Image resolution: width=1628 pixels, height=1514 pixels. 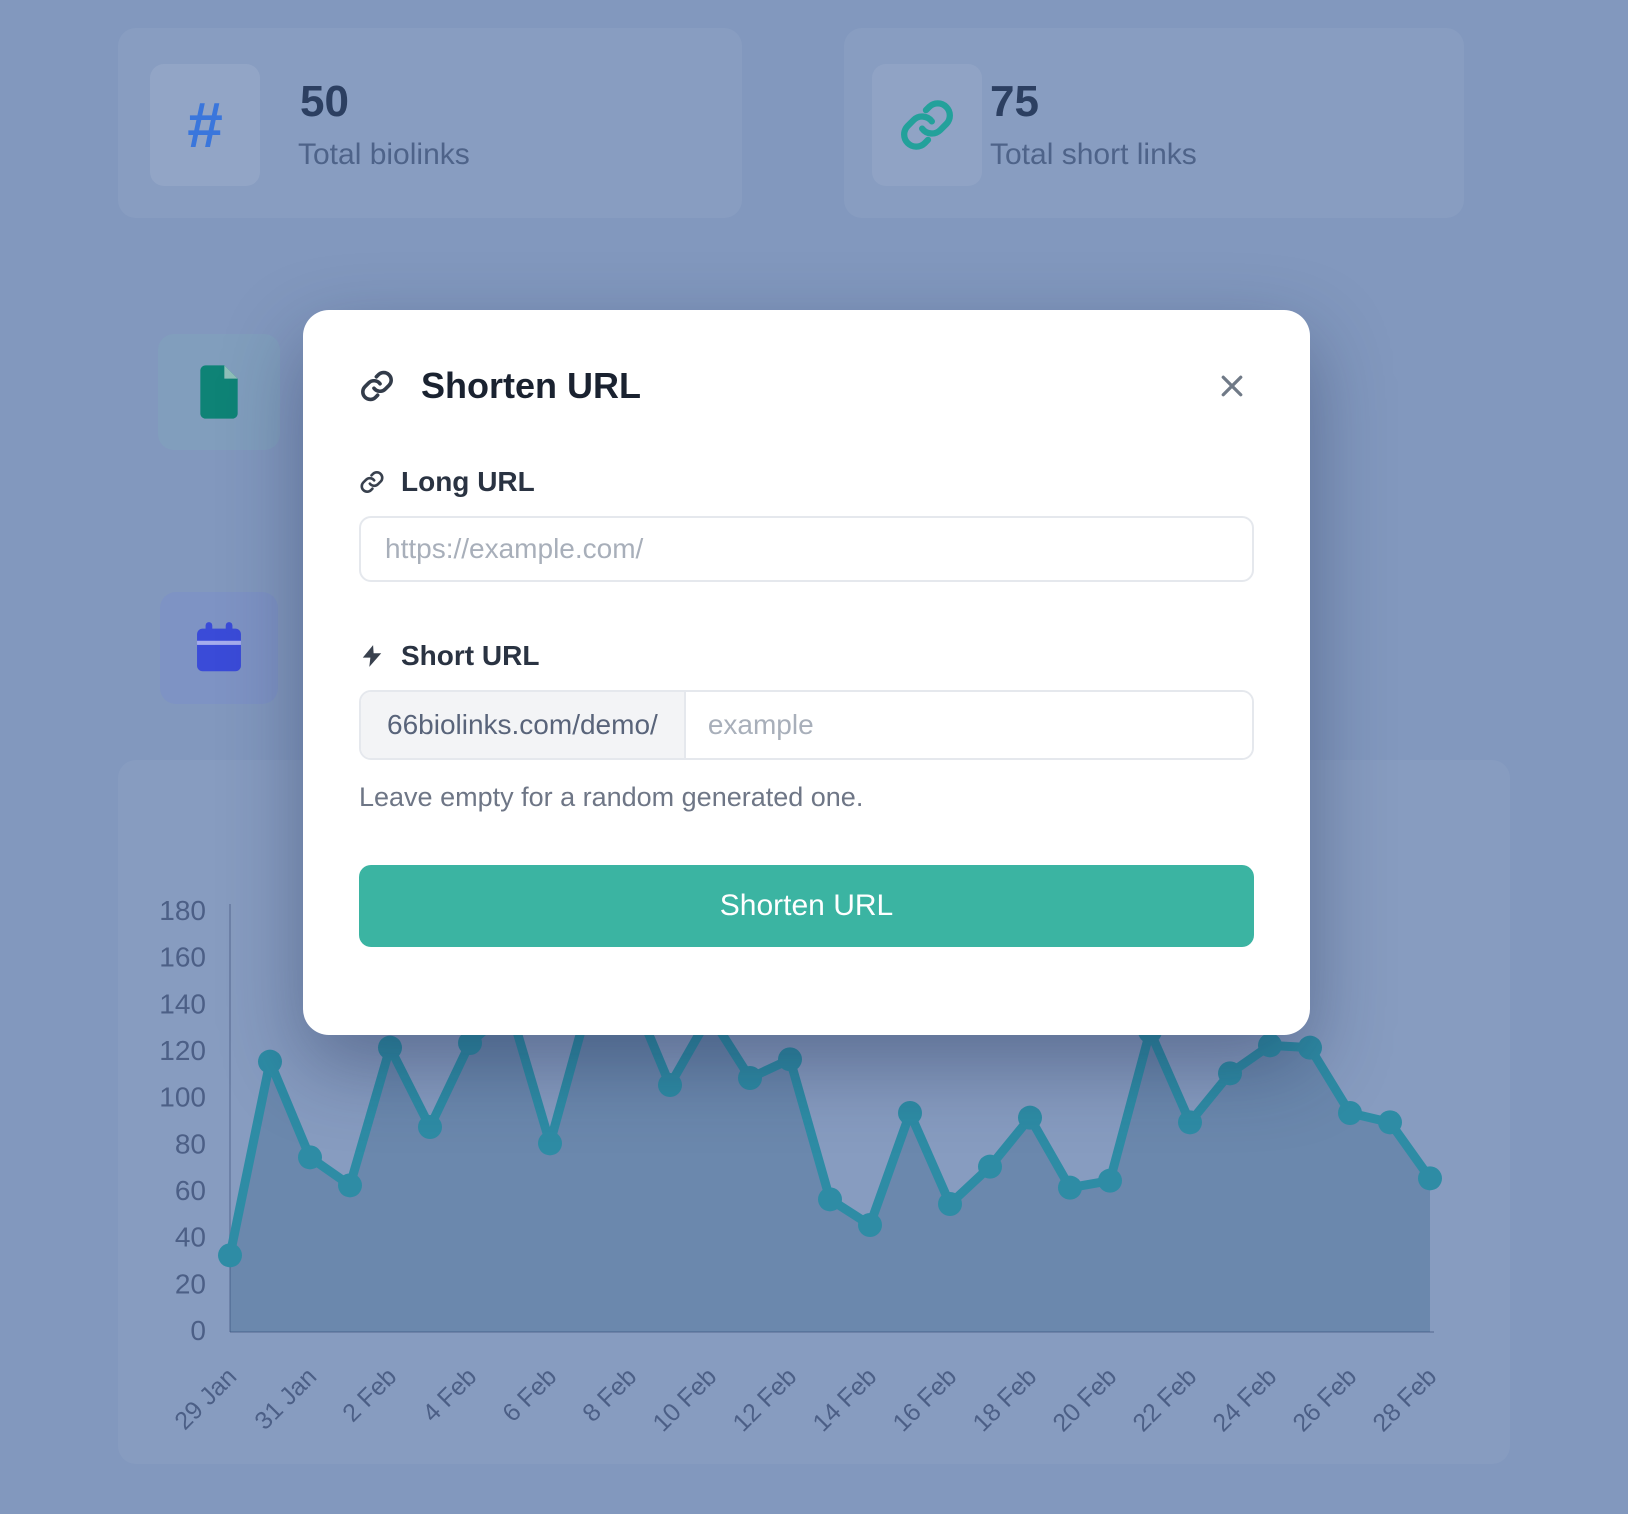 I want to click on stat-label-biolinks: Total biolinks, so click(x=384, y=154).